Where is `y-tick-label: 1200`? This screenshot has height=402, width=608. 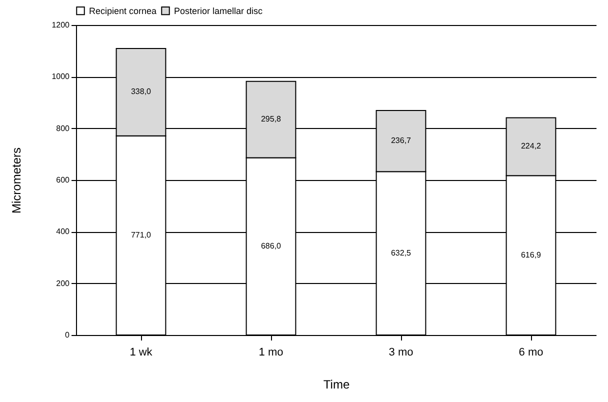
y-tick-label: 1200 is located at coordinates (61, 25).